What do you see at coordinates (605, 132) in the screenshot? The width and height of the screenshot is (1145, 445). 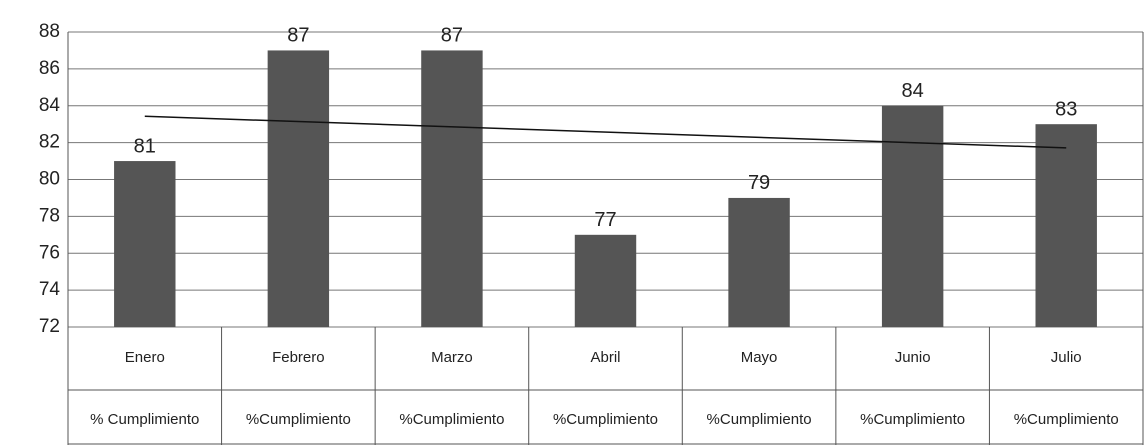 I see `trend-line` at bounding box center [605, 132].